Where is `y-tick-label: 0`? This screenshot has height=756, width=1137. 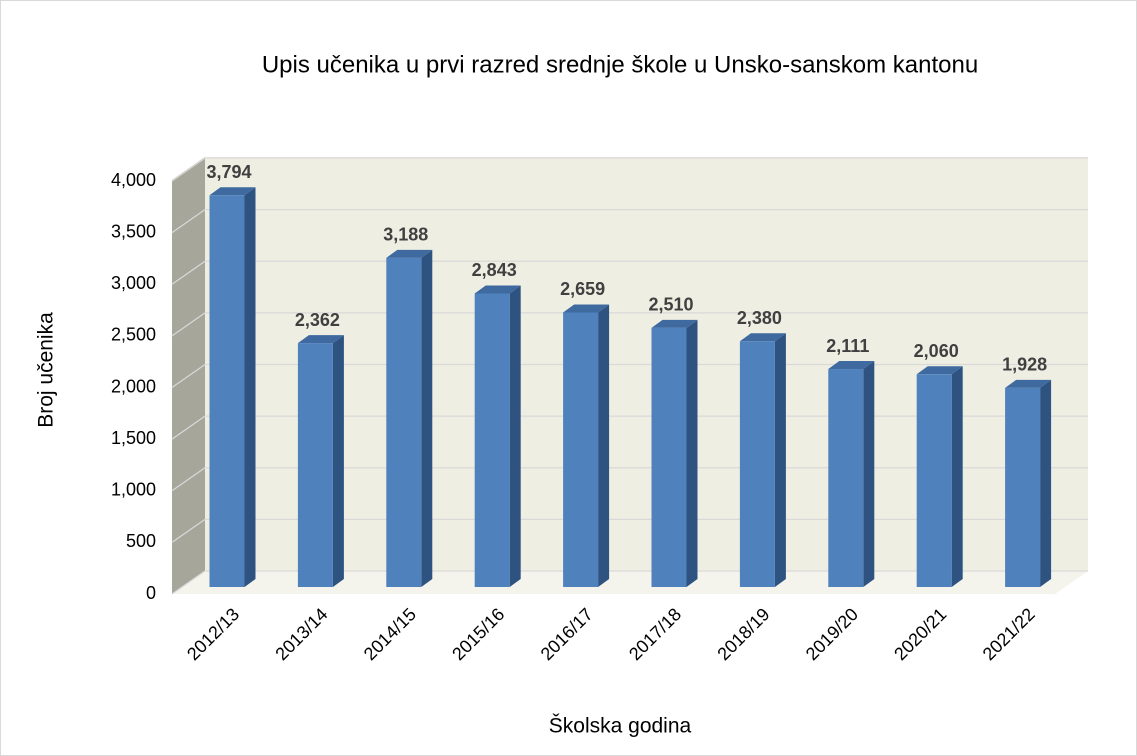
y-tick-label: 0 is located at coordinates (151, 593).